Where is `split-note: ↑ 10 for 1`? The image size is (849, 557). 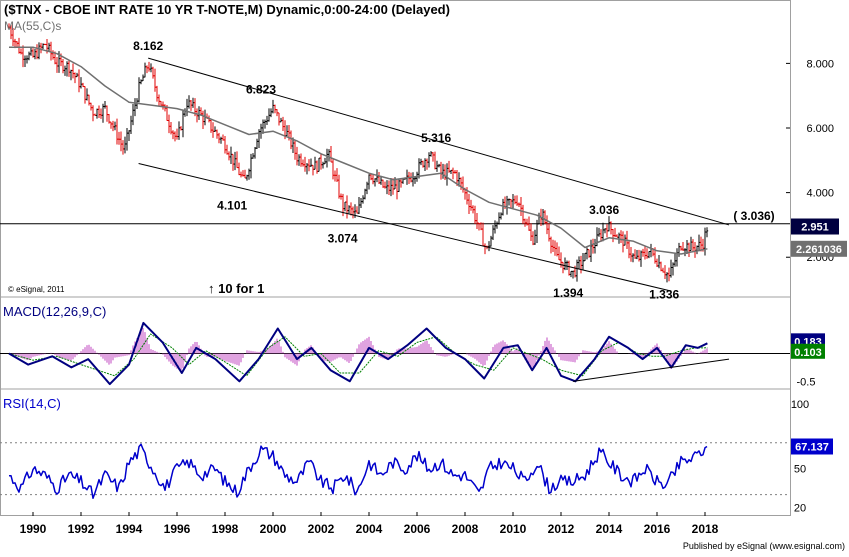 split-note: ↑ 10 for 1 is located at coordinates (236, 288).